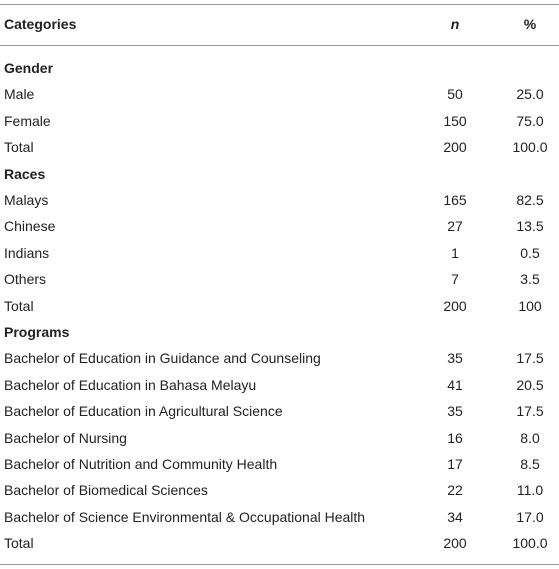 Image resolution: width=559 pixels, height=569 pixels. What do you see at coordinates (530, 252) in the screenshot?
I see `row-percent: 0.5` at bounding box center [530, 252].